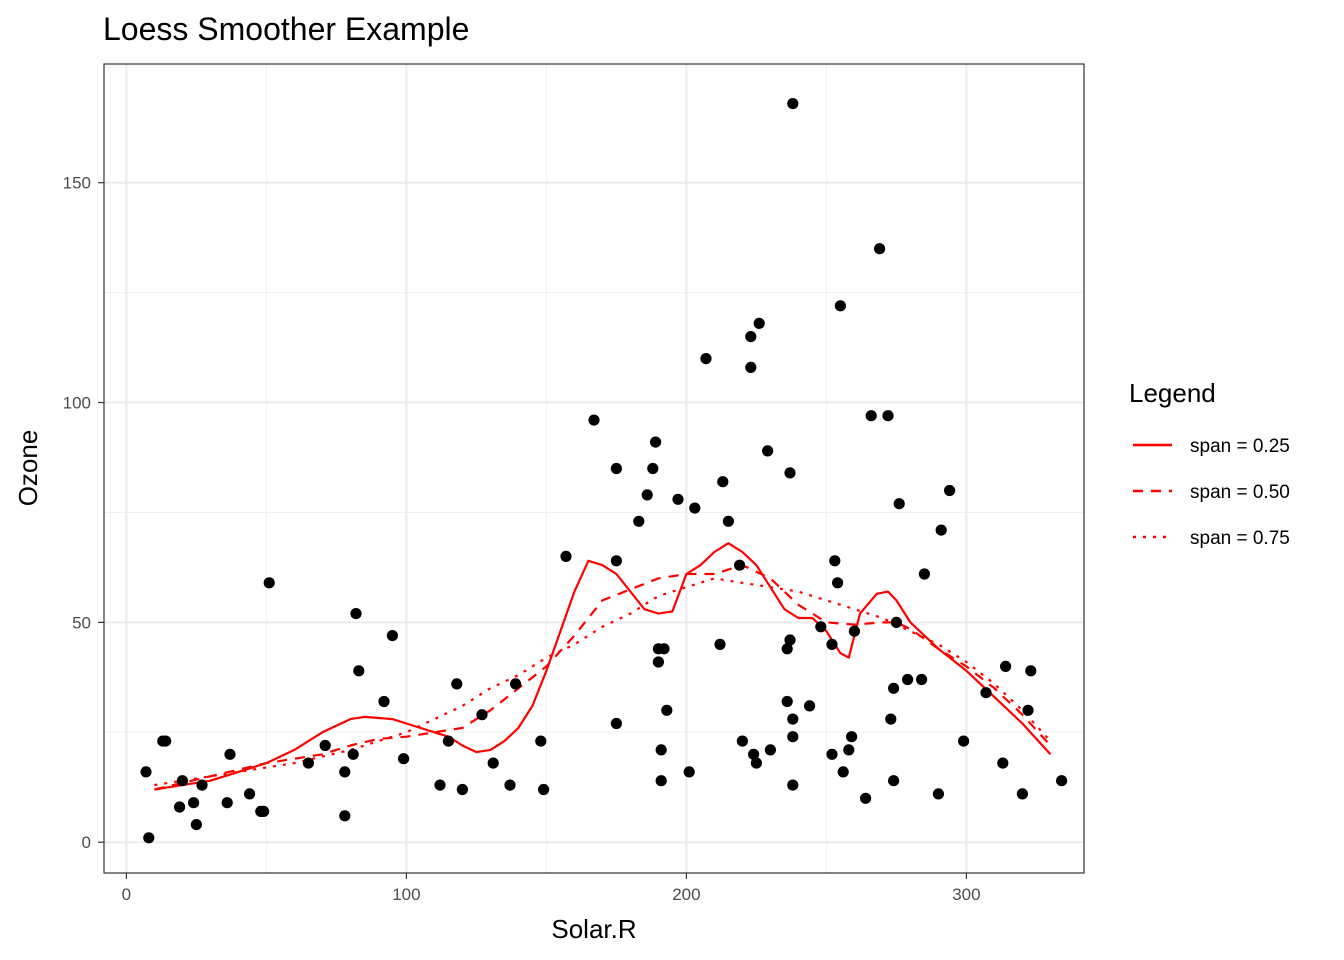 This screenshot has height=960, width=1344. What do you see at coordinates (286, 29) in the screenshot?
I see `chart-title: Loess Smoother Example` at bounding box center [286, 29].